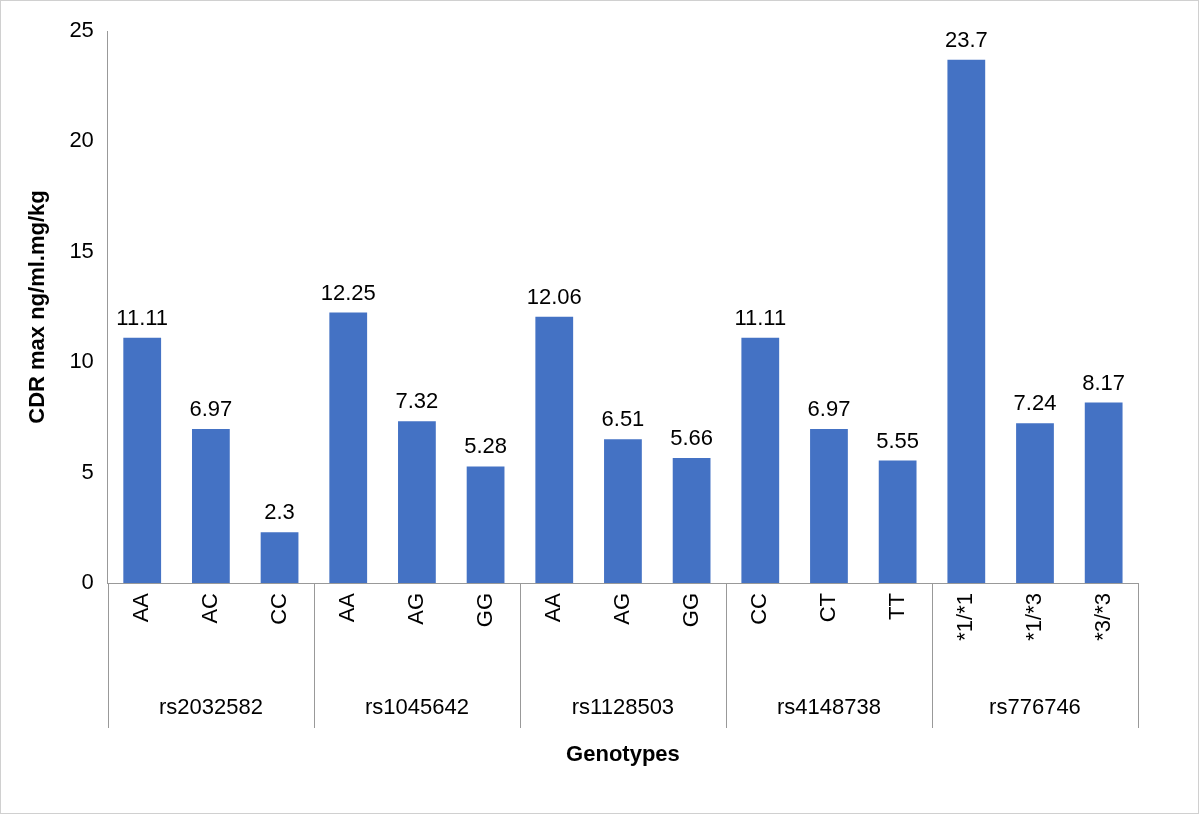 This screenshot has width=1199, height=814. Describe the element at coordinates (828, 608) in the screenshot. I see `x-tick-label: CT` at that location.